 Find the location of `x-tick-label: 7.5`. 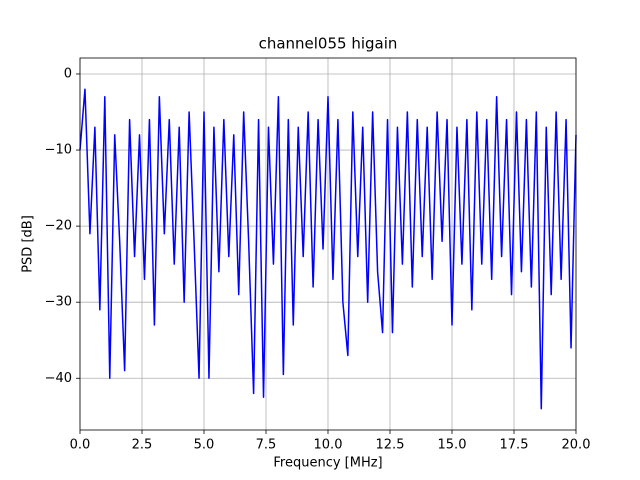

x-tick-label: 7.5 is located at coordinates (266, 445).